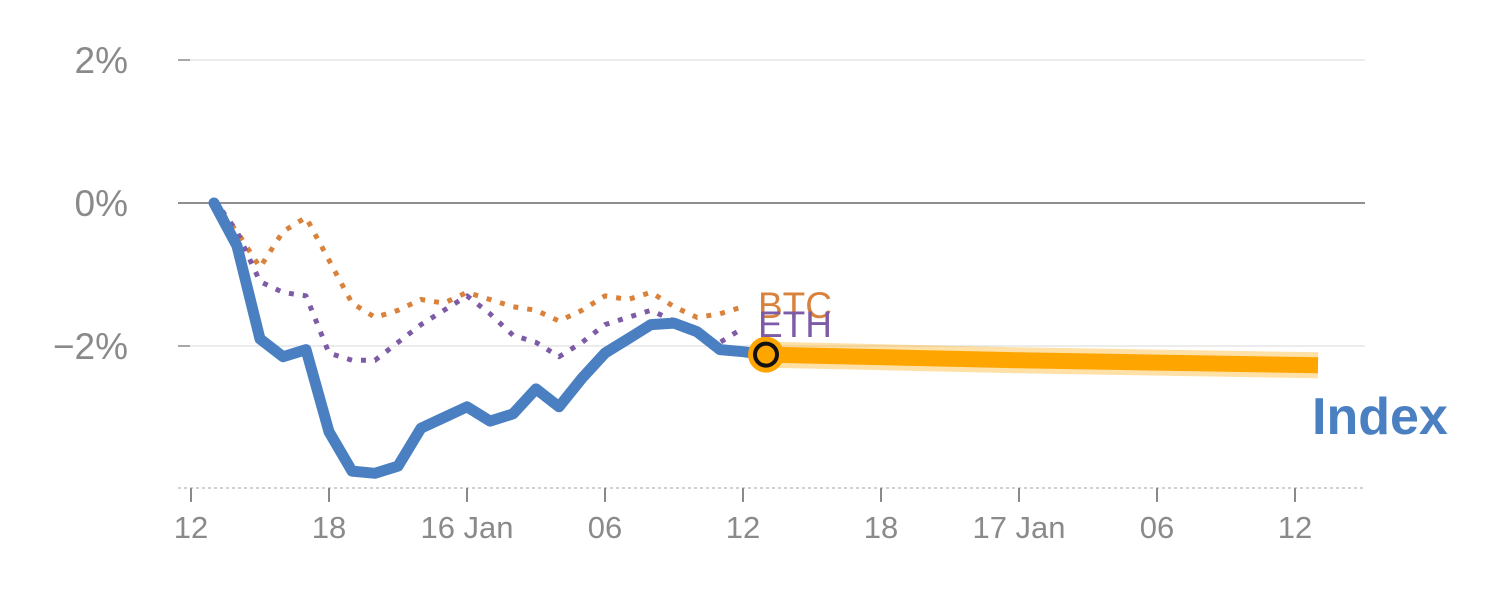 The width and height of the screenshot is (1500, 600). Describe the element at coordinates (795, 305) in the screenshot. I see `btc-label: BTC` at that location.